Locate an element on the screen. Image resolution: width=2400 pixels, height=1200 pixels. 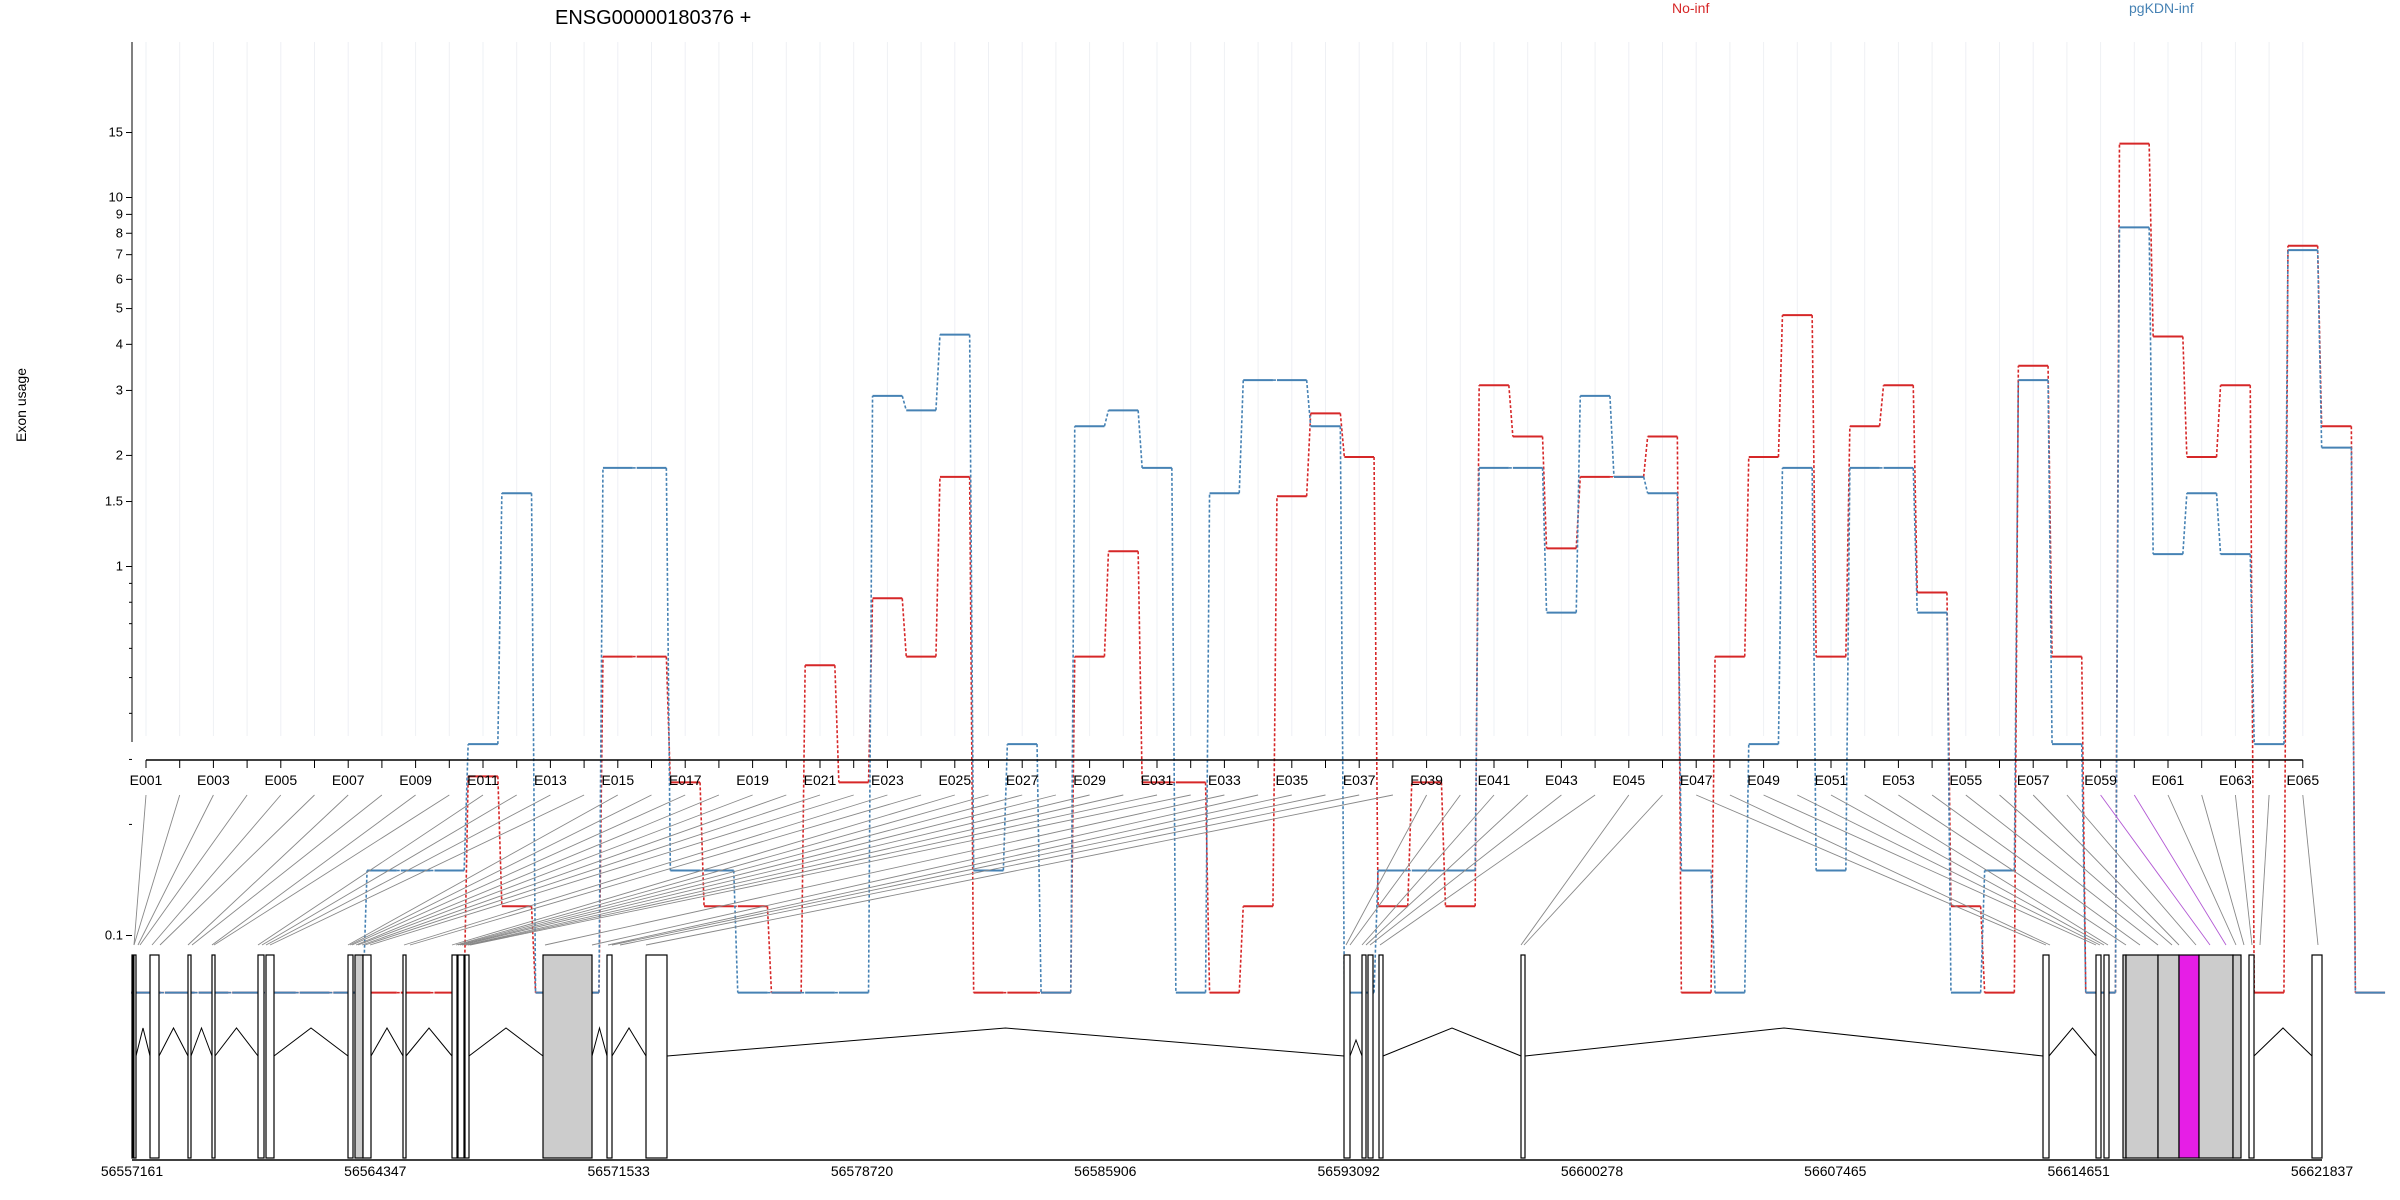
exon-label-E059: E059 is located at coordinates (2100, 780).